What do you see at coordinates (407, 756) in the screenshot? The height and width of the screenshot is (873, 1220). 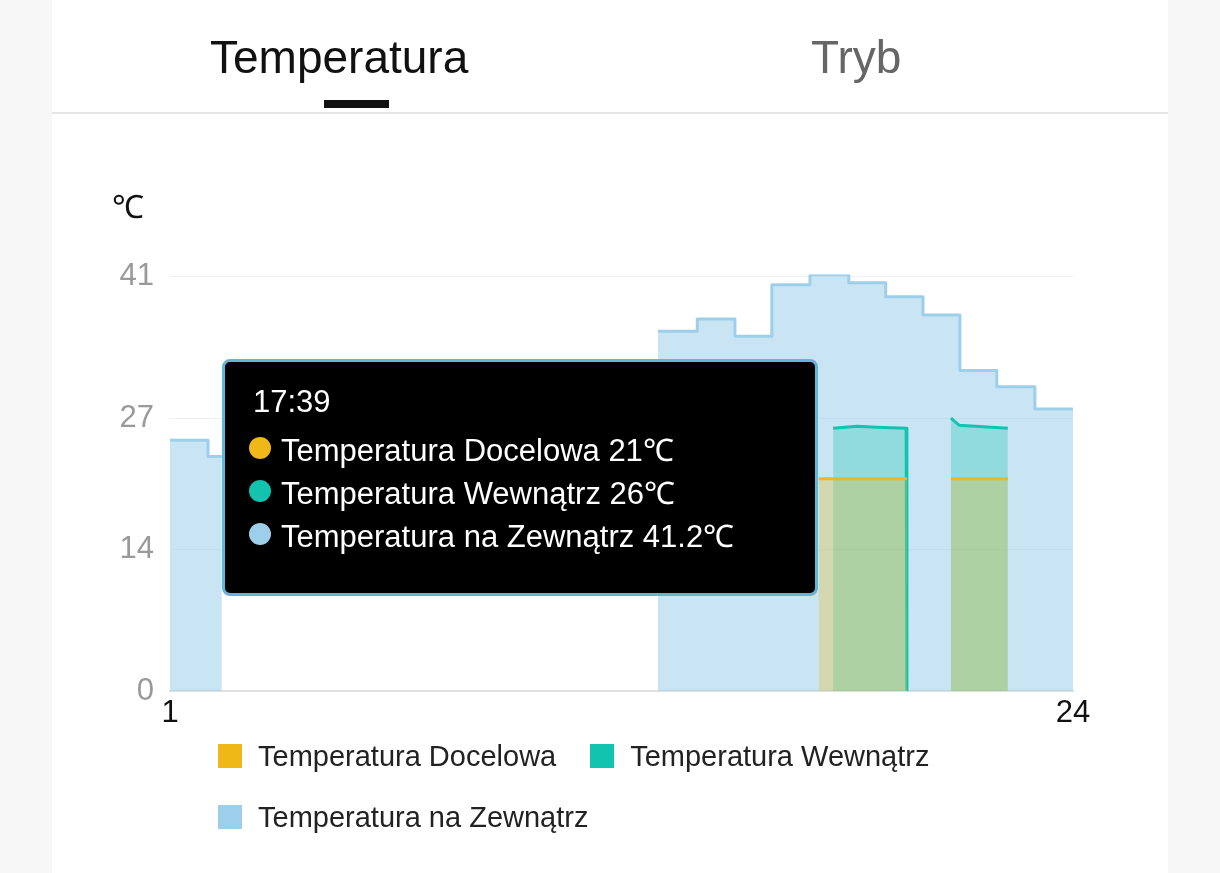 I see `legend-label: Temperatura Docelowa` at bounding box center [407, 756].